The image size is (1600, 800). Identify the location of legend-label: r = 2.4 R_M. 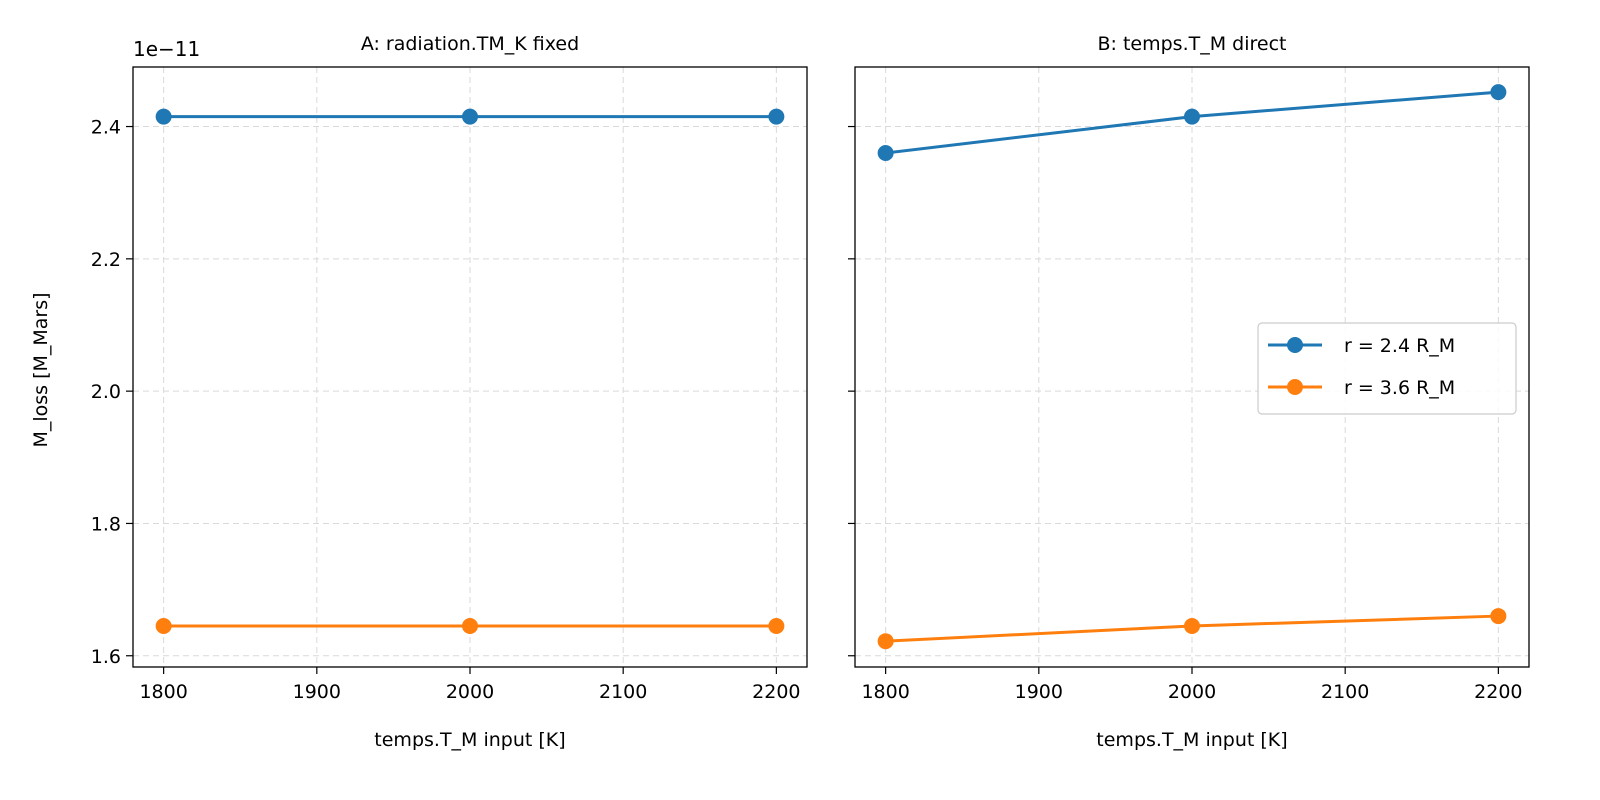
(1399, 346).